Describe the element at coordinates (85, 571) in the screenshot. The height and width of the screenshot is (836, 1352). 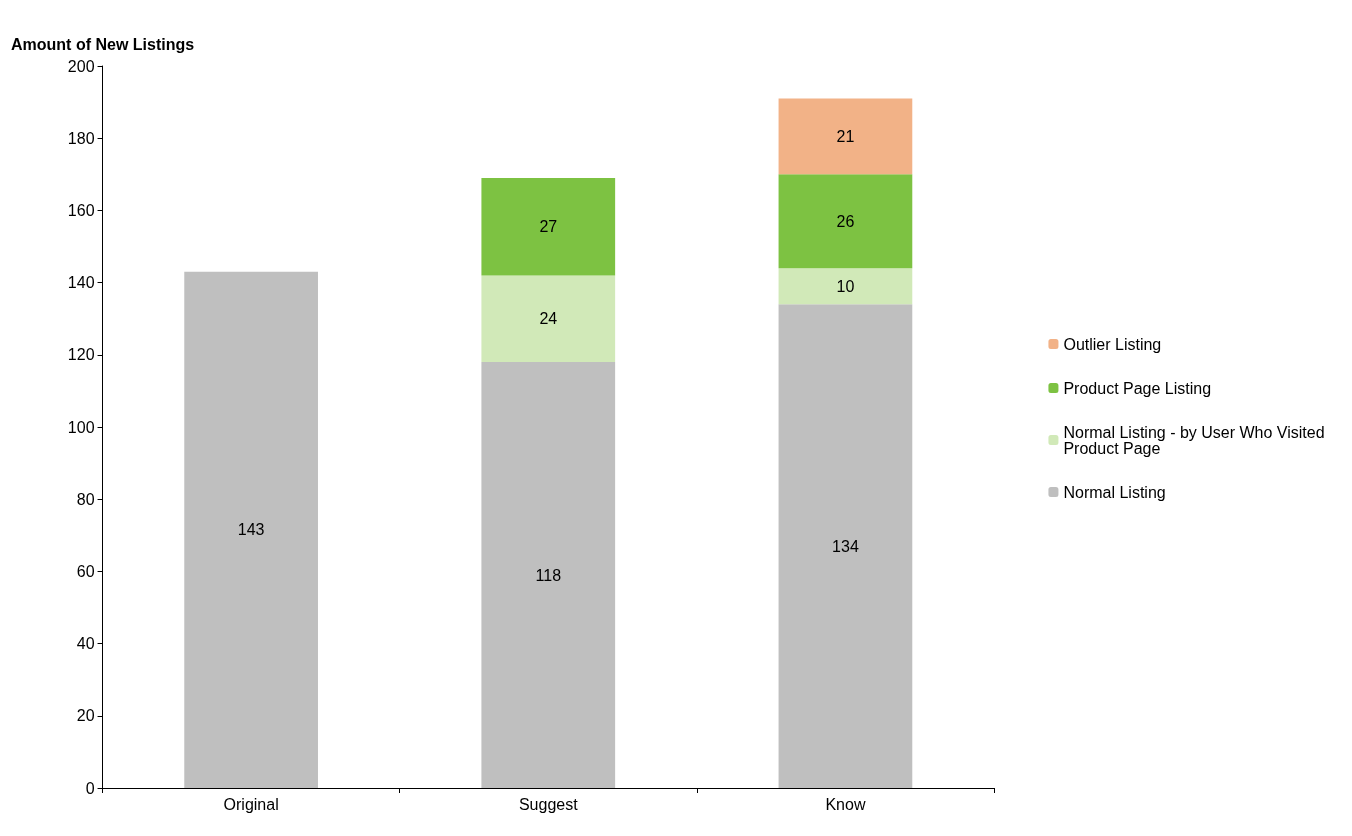
I see `y-tick-label: 60` at that location.